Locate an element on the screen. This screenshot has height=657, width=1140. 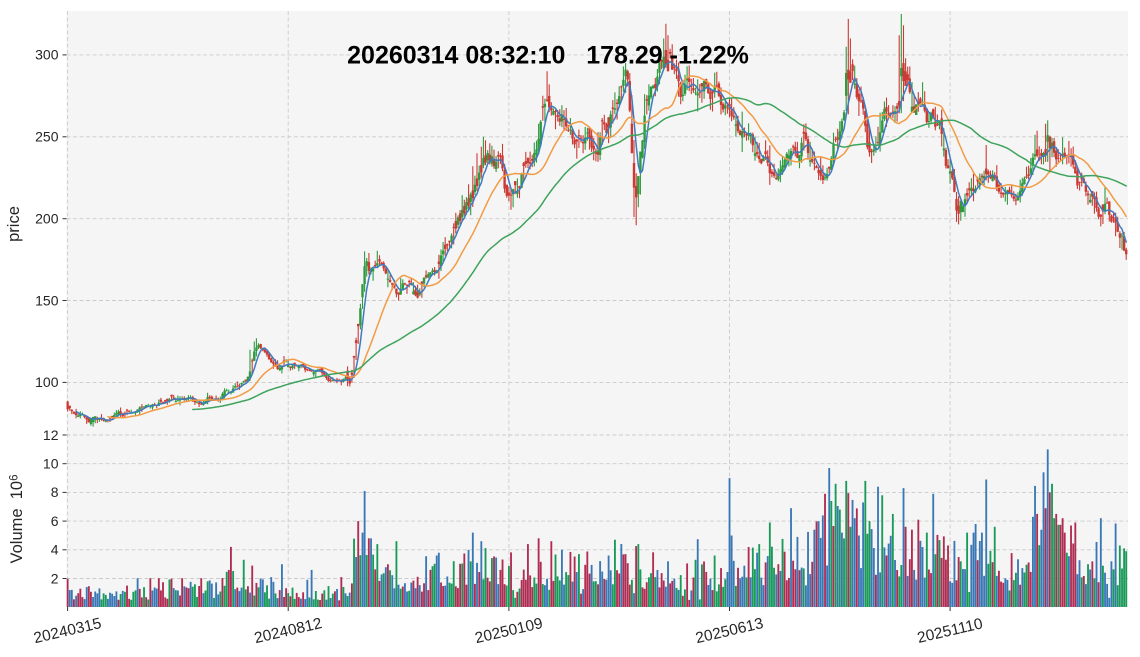
svg-text: 300 is located at coordinates (47, 55).